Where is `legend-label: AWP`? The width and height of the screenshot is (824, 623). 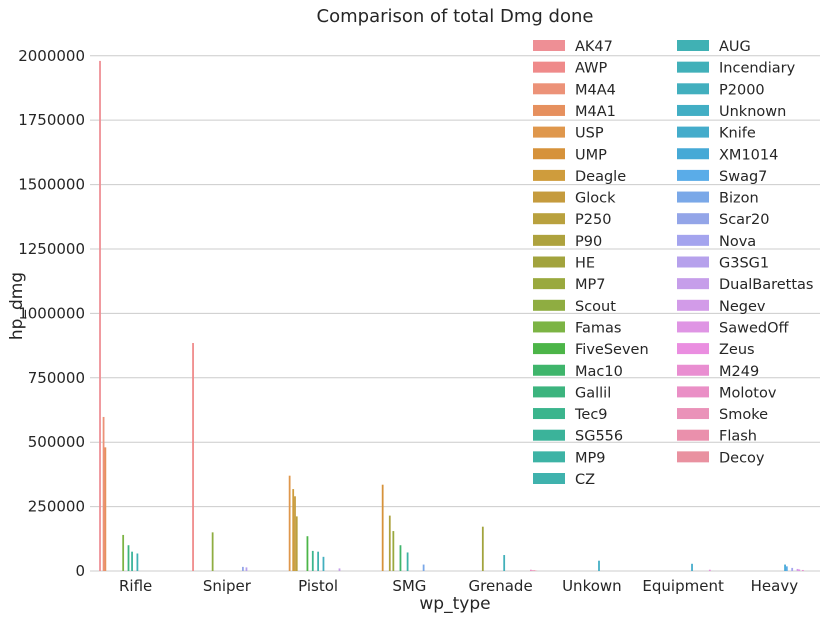
legend-label: AWP is located at coordinates (591, 69).